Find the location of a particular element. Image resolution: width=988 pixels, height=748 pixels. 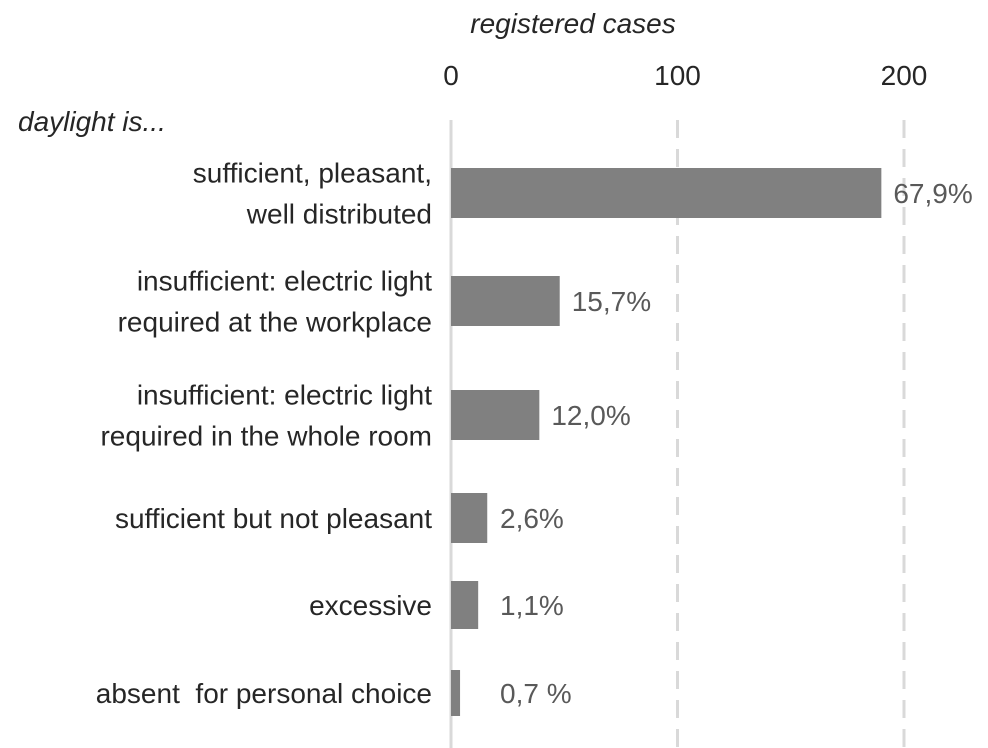

data-label: 2,6% is located at coordinates (532, 518).